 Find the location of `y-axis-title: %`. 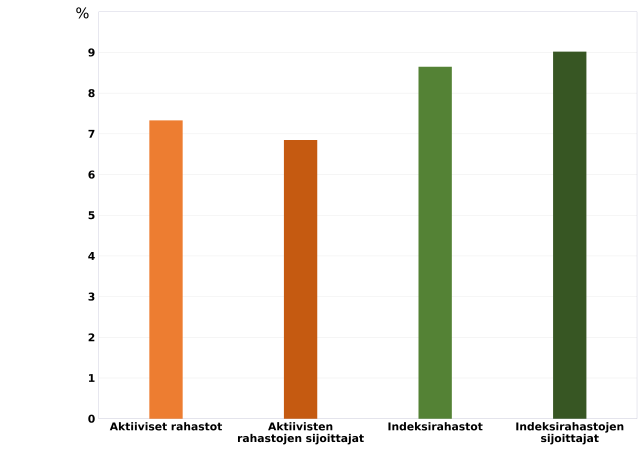

y-axis-title: % is located at coordinates (82, 12).